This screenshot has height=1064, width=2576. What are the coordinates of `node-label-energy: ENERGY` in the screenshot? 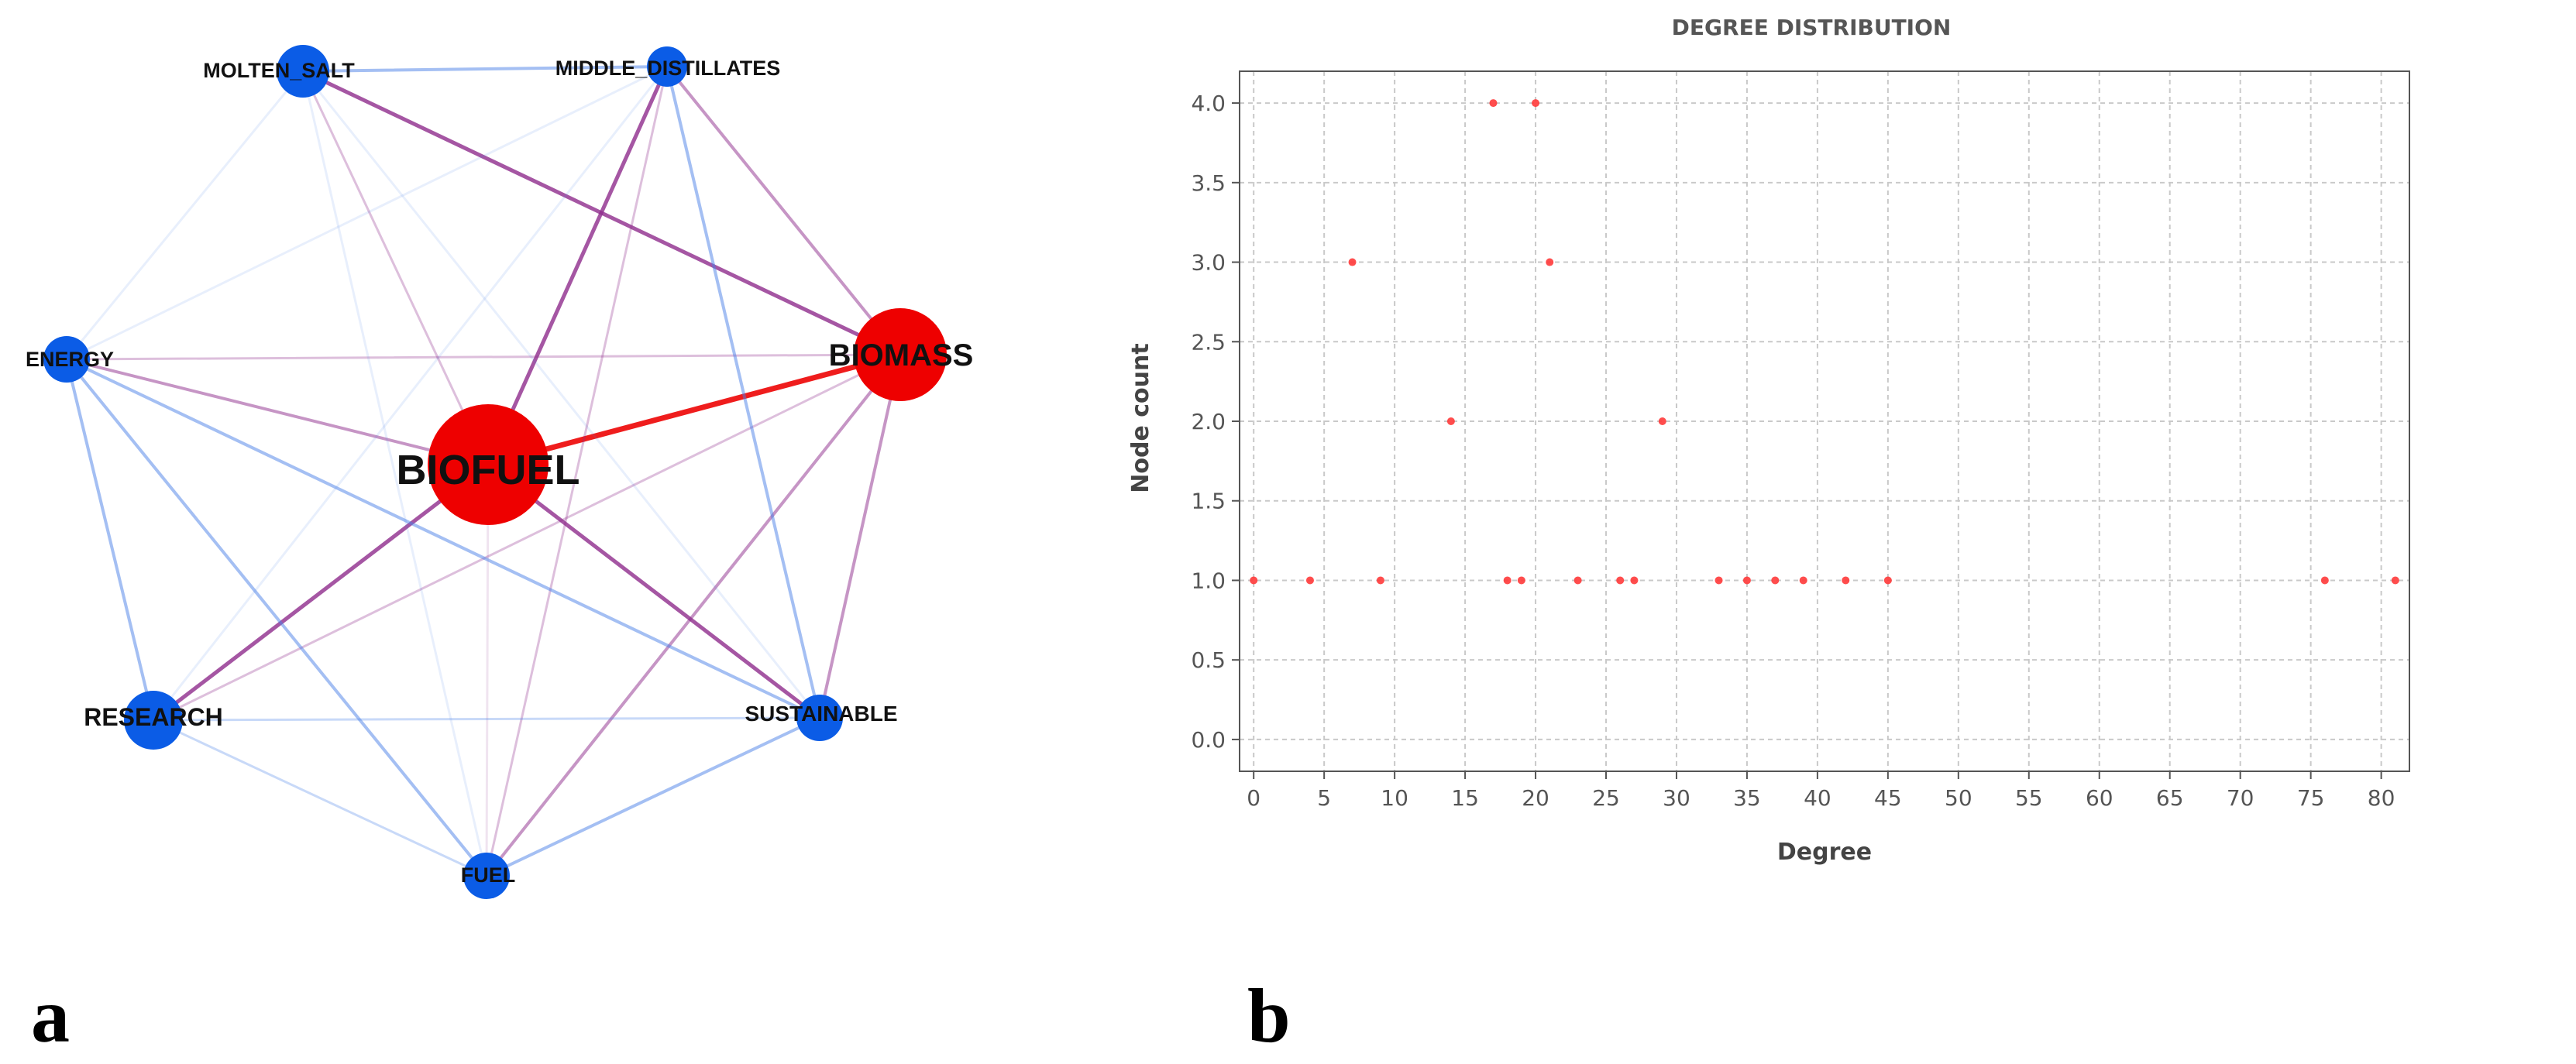 It's located at (70, 359).